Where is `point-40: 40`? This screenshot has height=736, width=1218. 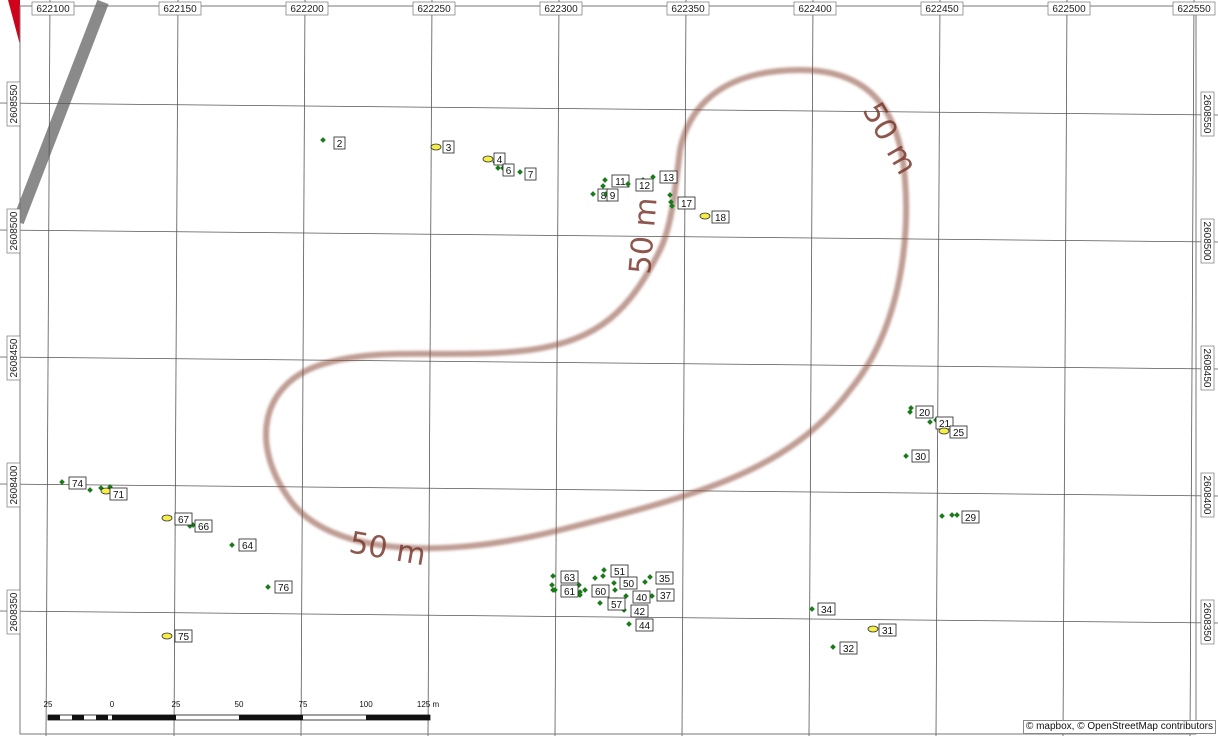 point-40: 40 is located at coordinates (637, 597).